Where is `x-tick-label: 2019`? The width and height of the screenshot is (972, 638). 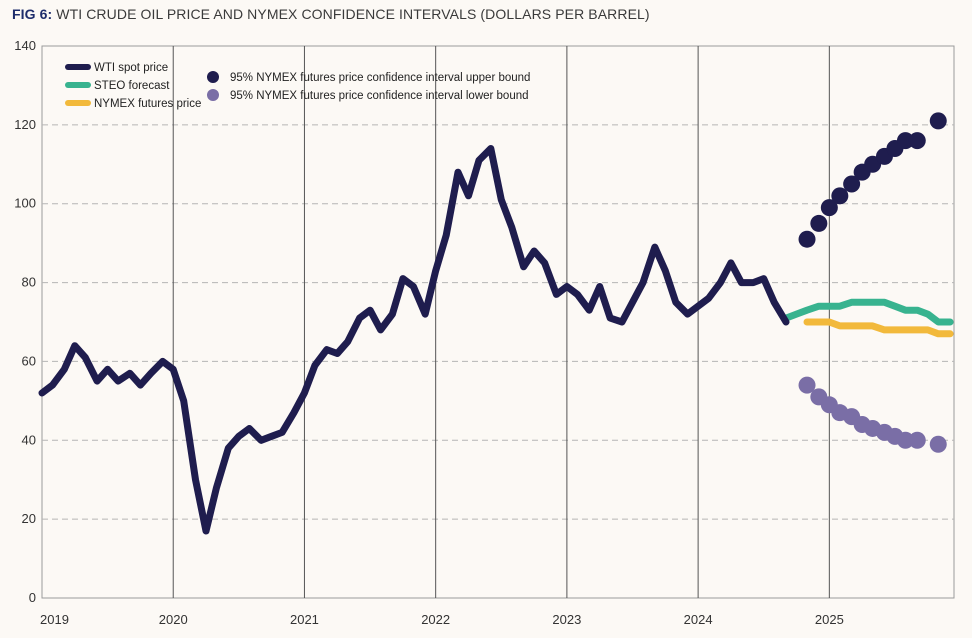 x-tick-label: 2019 is located at coordinates (54, 619).